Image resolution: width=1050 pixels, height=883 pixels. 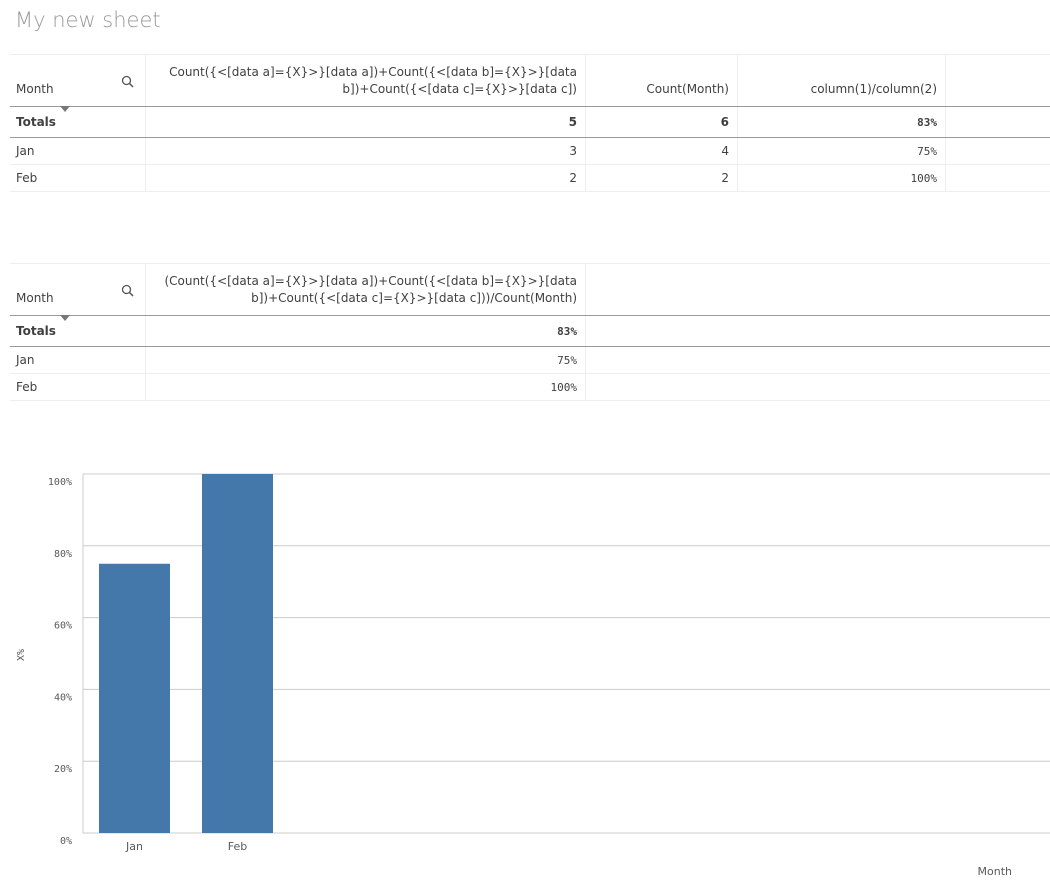 What do you see at coordinates (995, 871) in the screenshot?
I see `x-axis-title: Month` at bounding box center [995, 871].